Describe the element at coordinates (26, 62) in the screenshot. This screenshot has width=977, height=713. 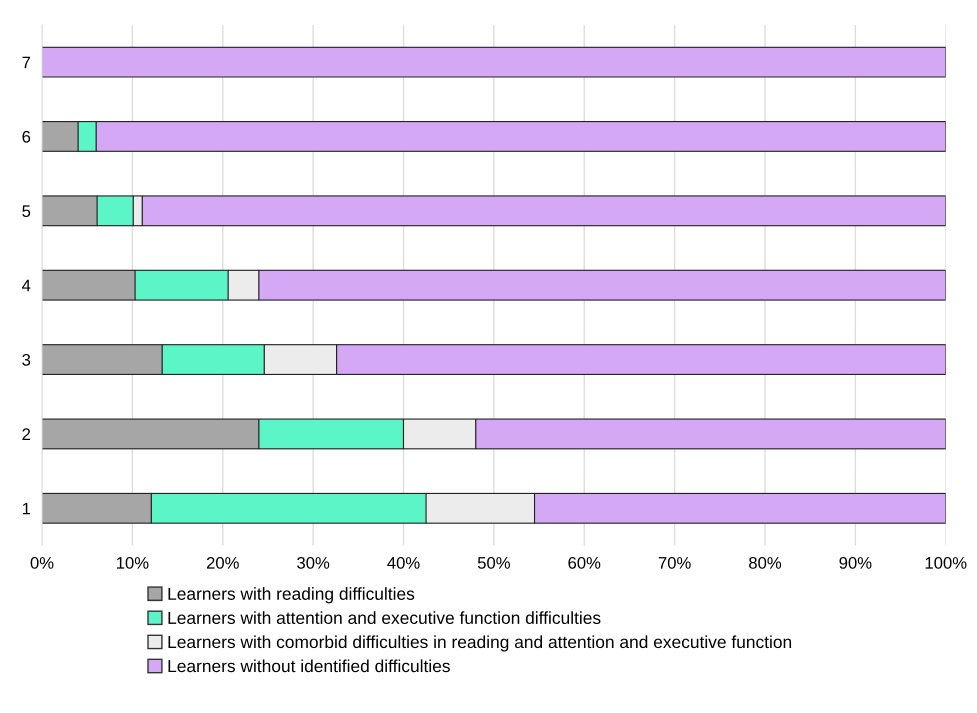
I see `y-tick-label: 7` at that location.